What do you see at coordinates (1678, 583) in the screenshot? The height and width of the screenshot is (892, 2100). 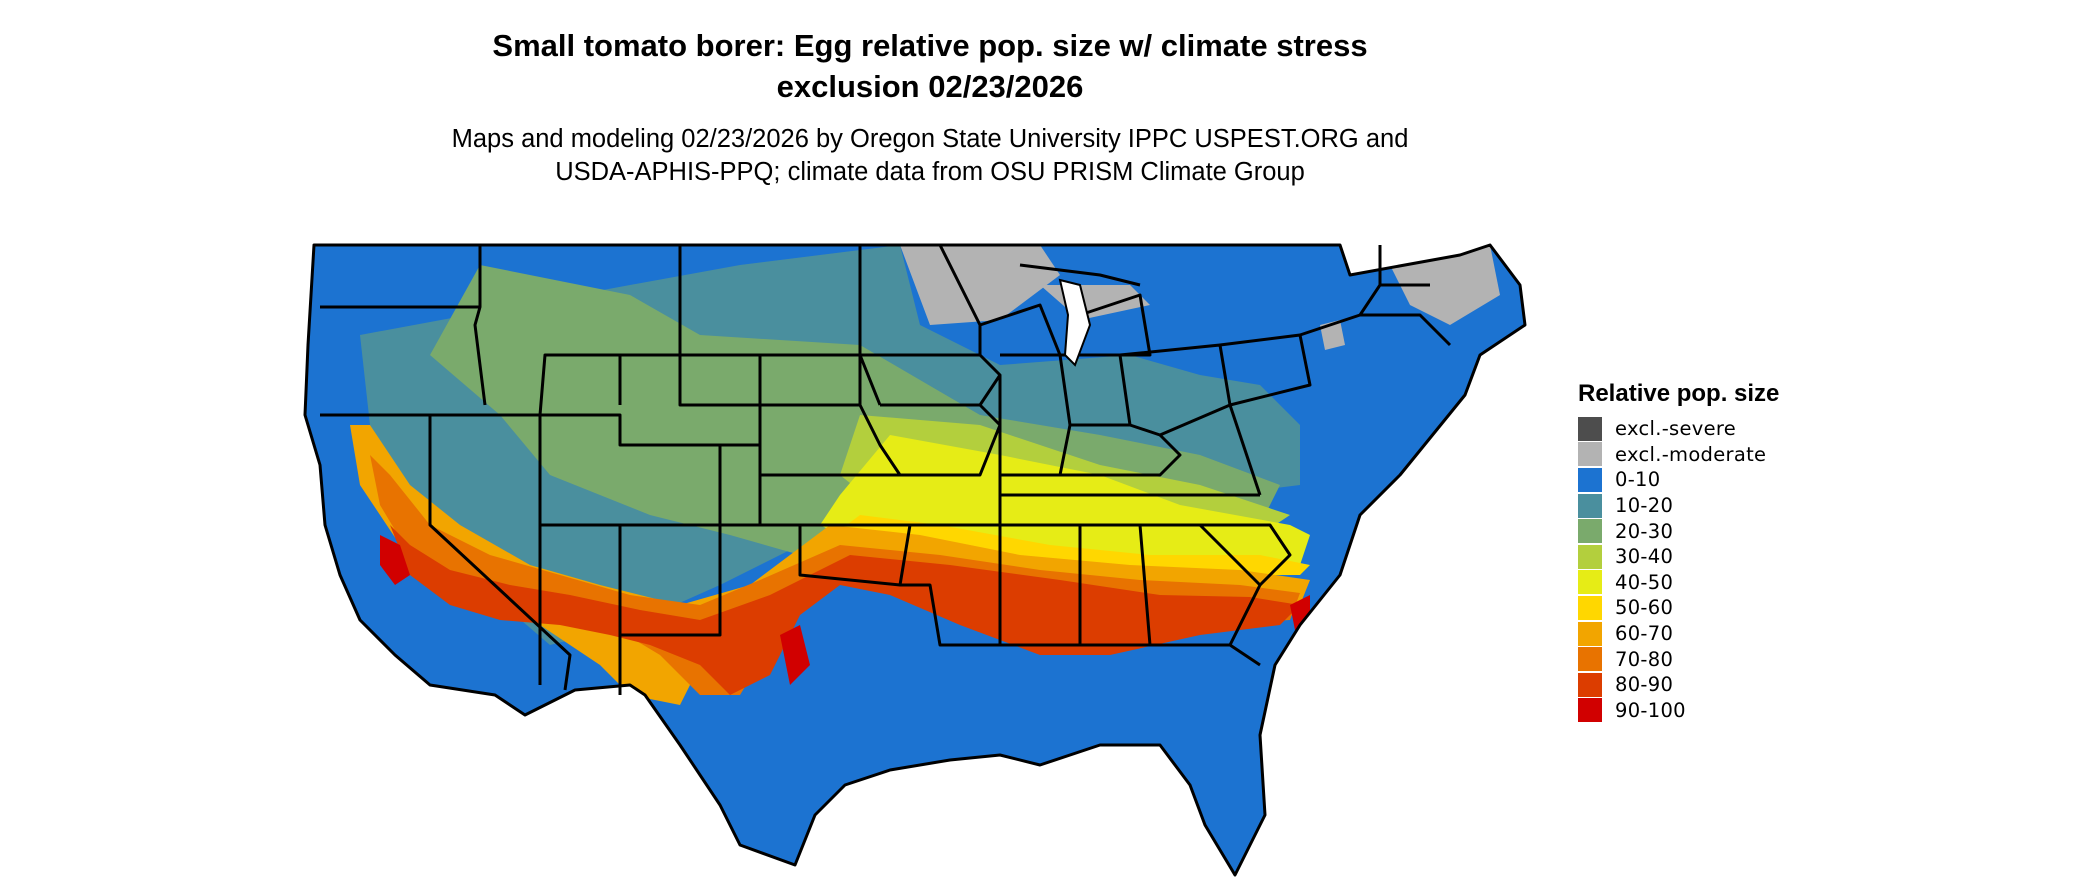 I see `legend-item: 40-50` at bounding box center [1678, 583].